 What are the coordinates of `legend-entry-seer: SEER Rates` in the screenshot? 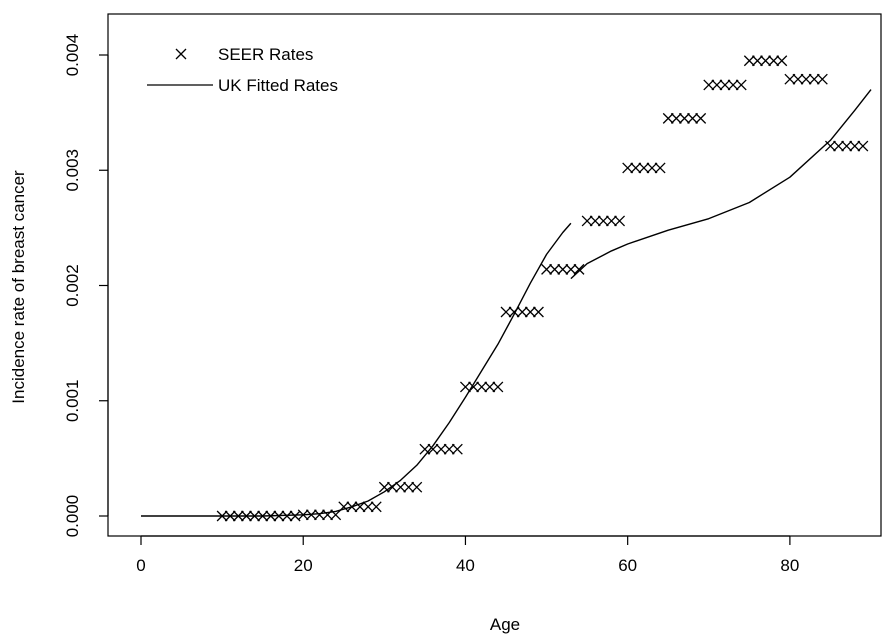 It's located at (244, 54).